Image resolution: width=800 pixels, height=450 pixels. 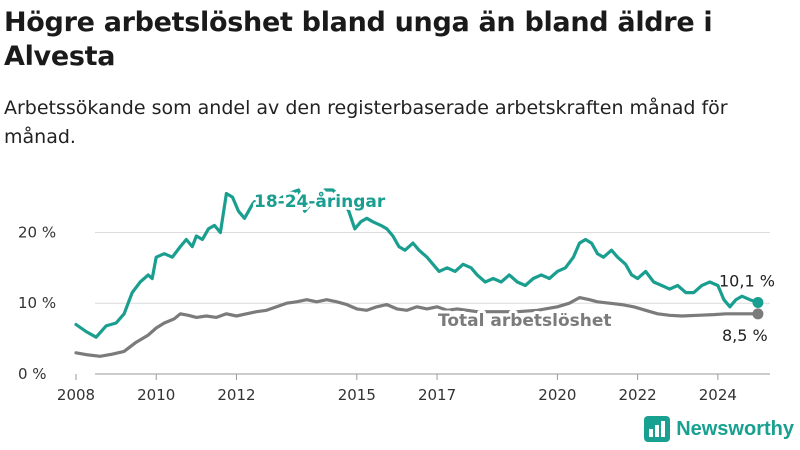 What do you see at coordinates (37, 232) in the screenshot?
I see `y-tick-label: 20 %` at bounding box center [37, 232].